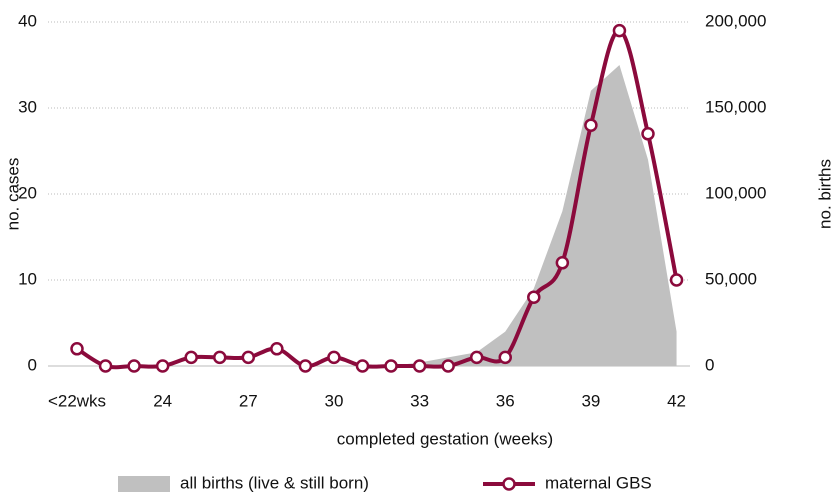 The width and height of the screenshot is (837, 498). I want to click on y2-tick-label: 100,000, so click(735, 192).